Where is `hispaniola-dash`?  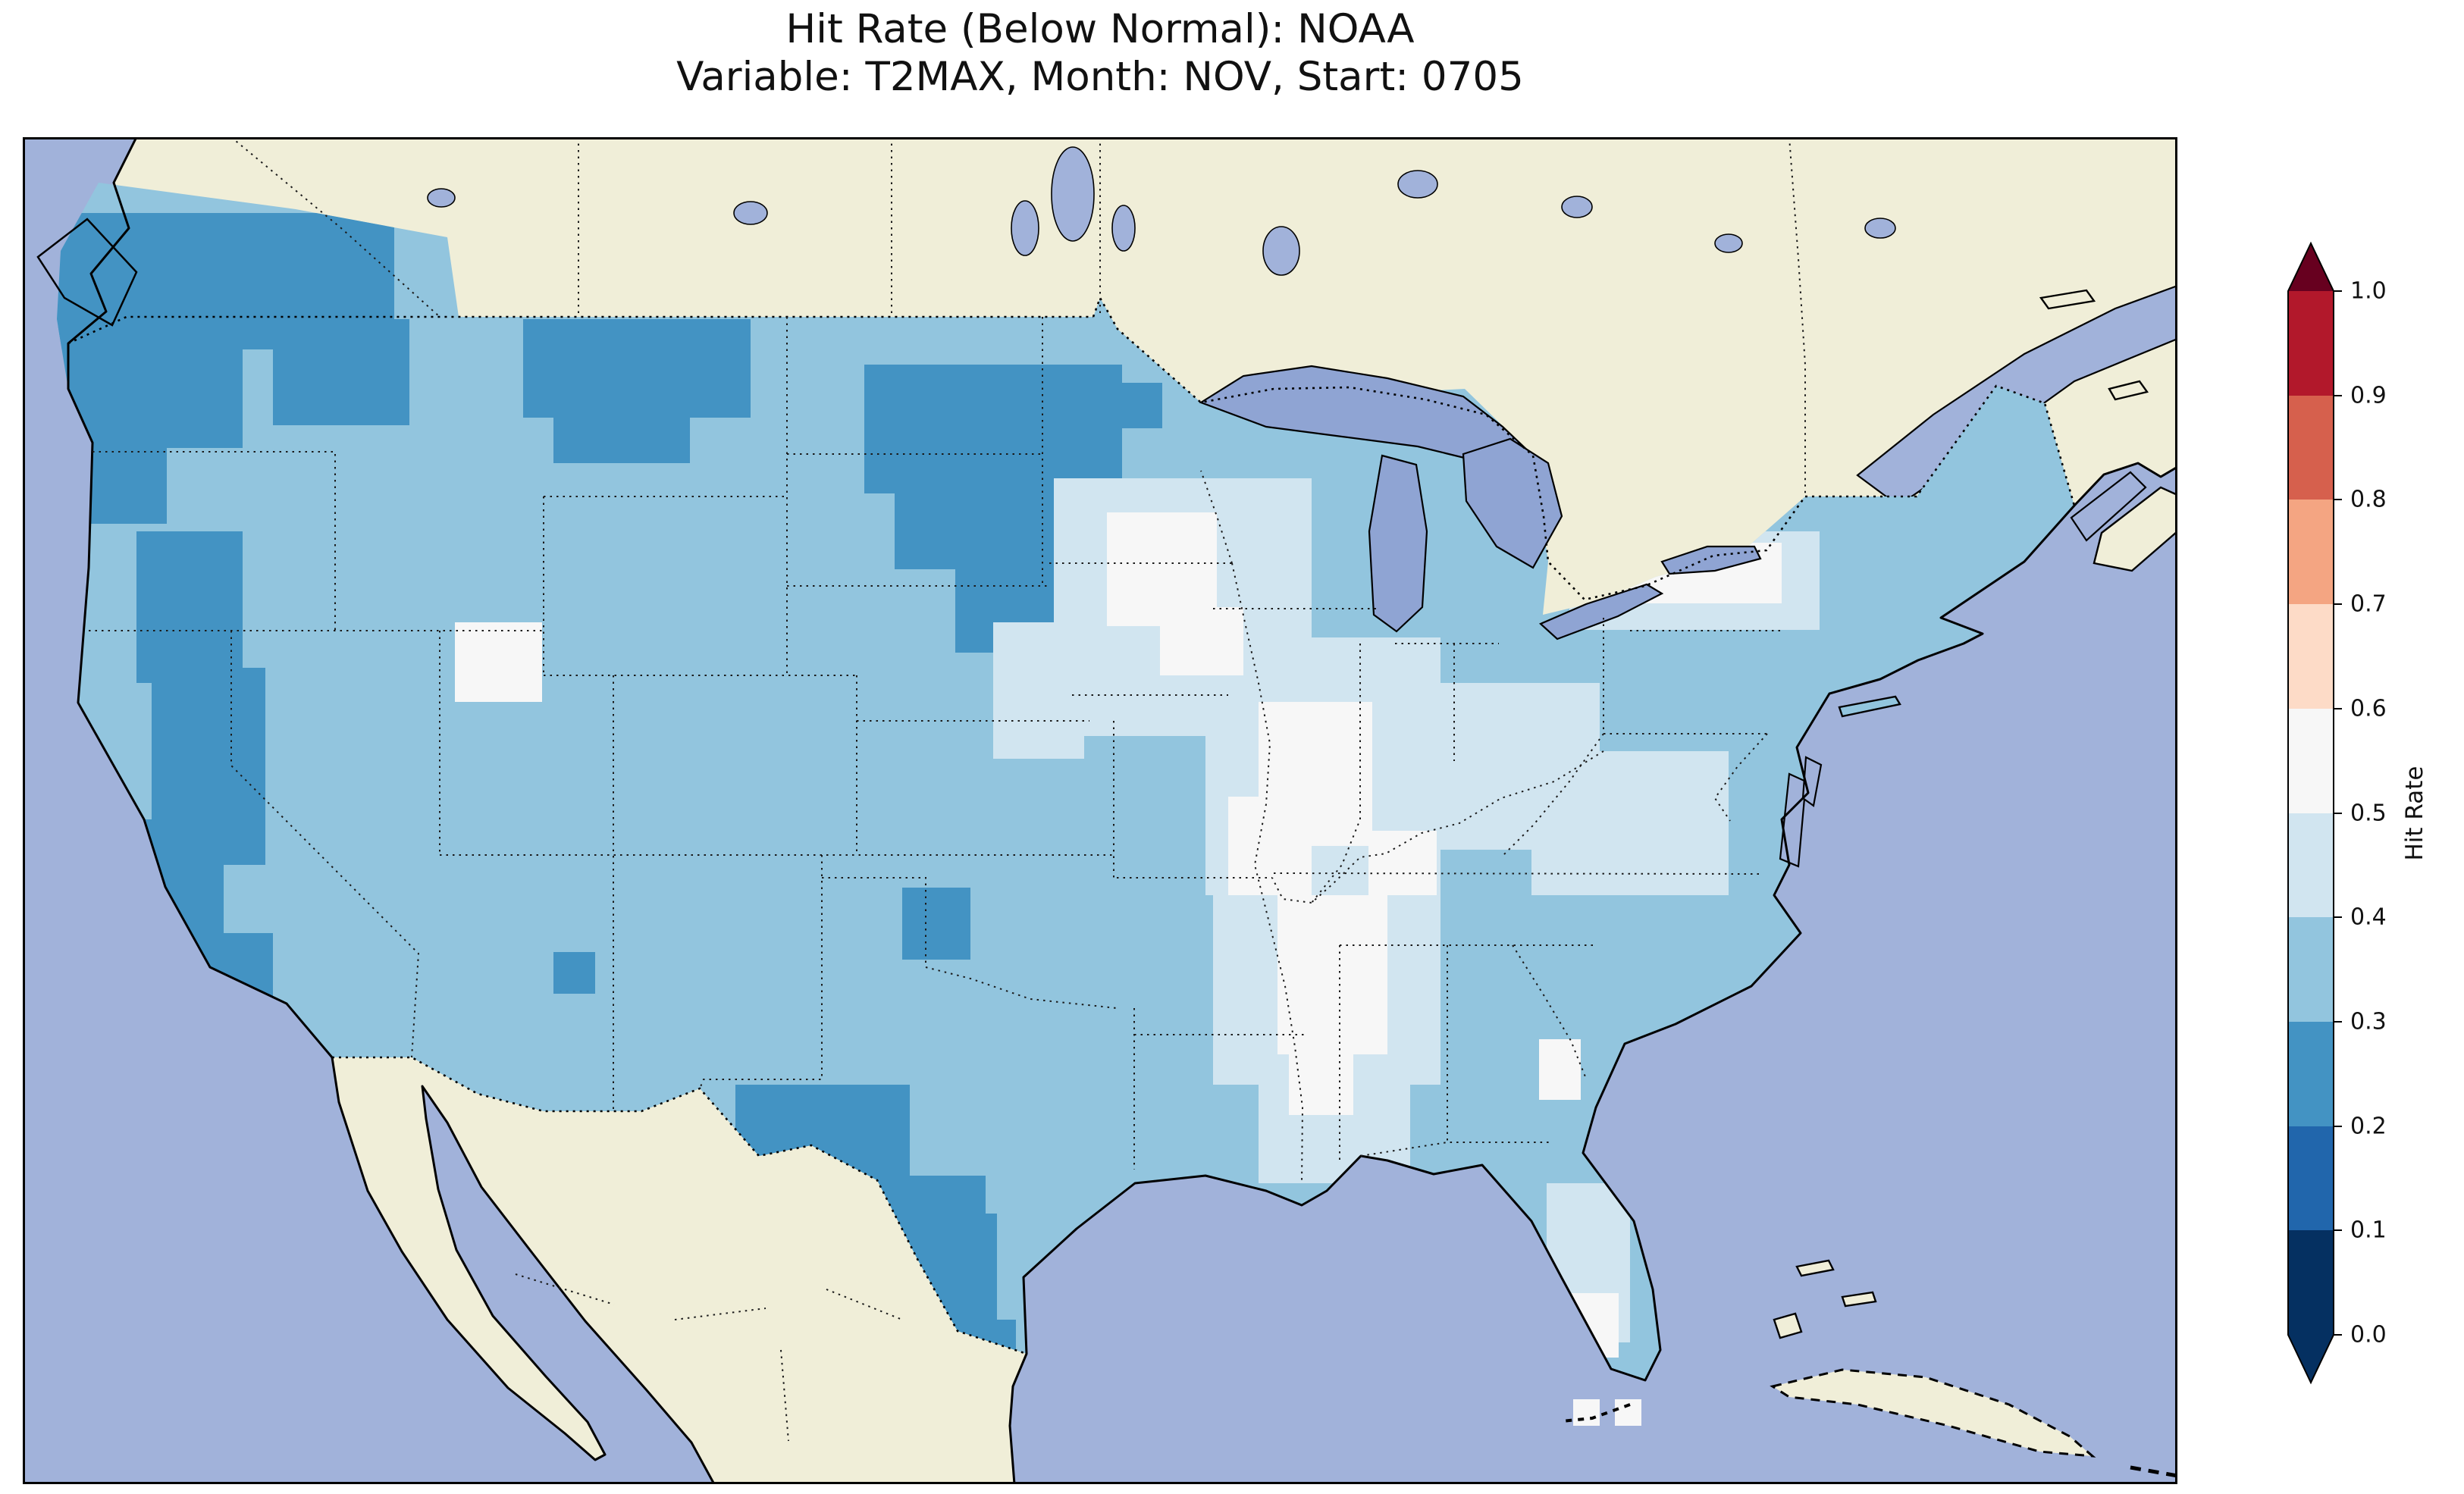 hispaniola-dash is located at coordinates (2153, 1471).